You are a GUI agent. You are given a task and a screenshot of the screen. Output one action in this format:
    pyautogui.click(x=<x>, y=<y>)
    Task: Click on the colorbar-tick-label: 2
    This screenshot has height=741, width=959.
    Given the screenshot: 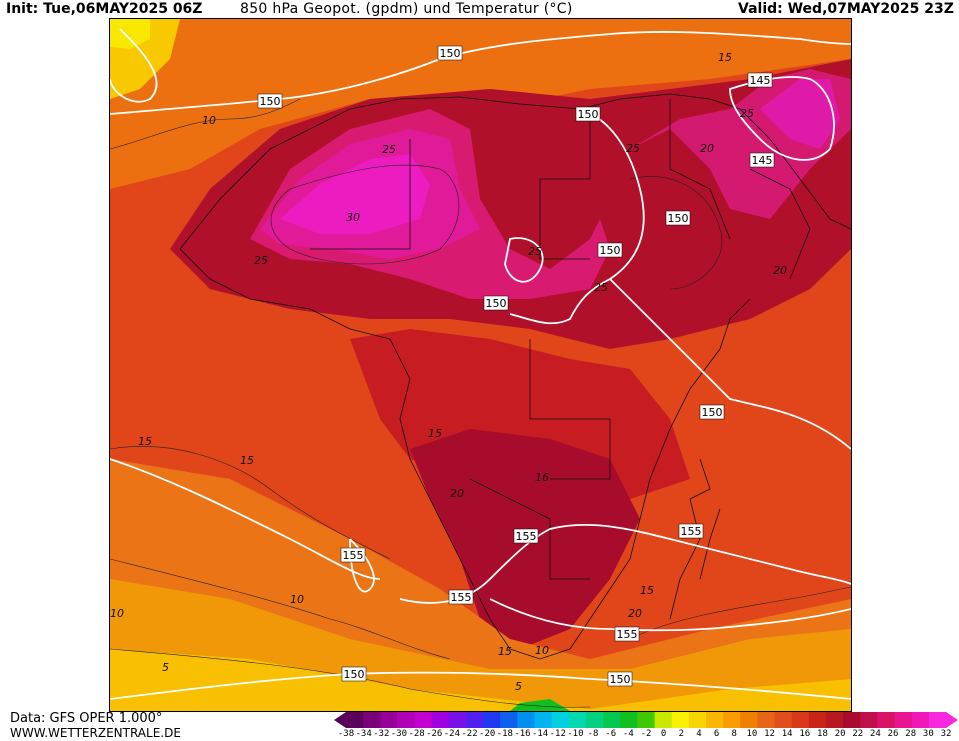 What is the action you would take?
    pyautogui.click(x=681, y=734)
    